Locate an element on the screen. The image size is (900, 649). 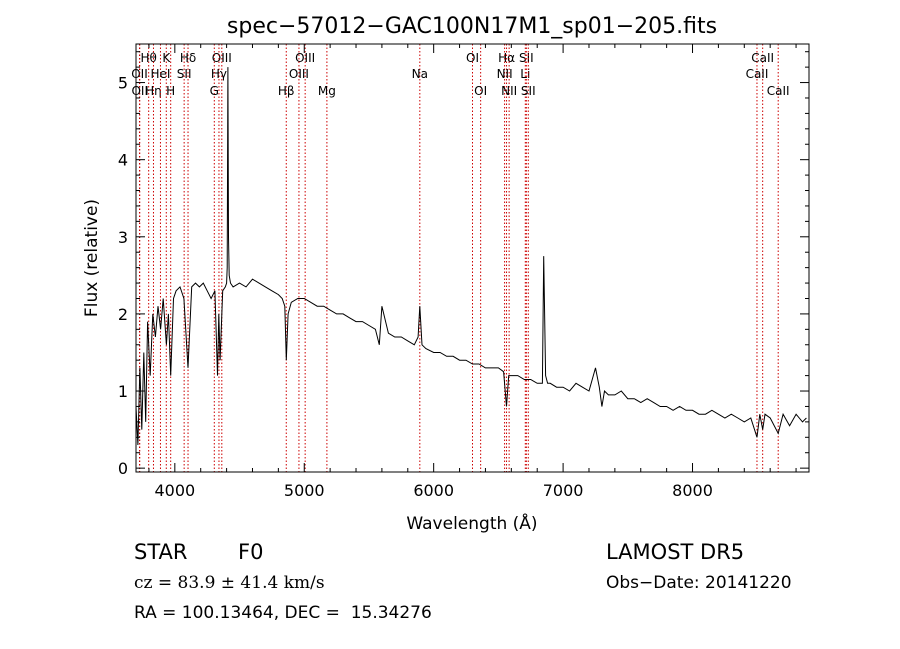
y-tick-label: 2 is located at coordinates (123, 314).